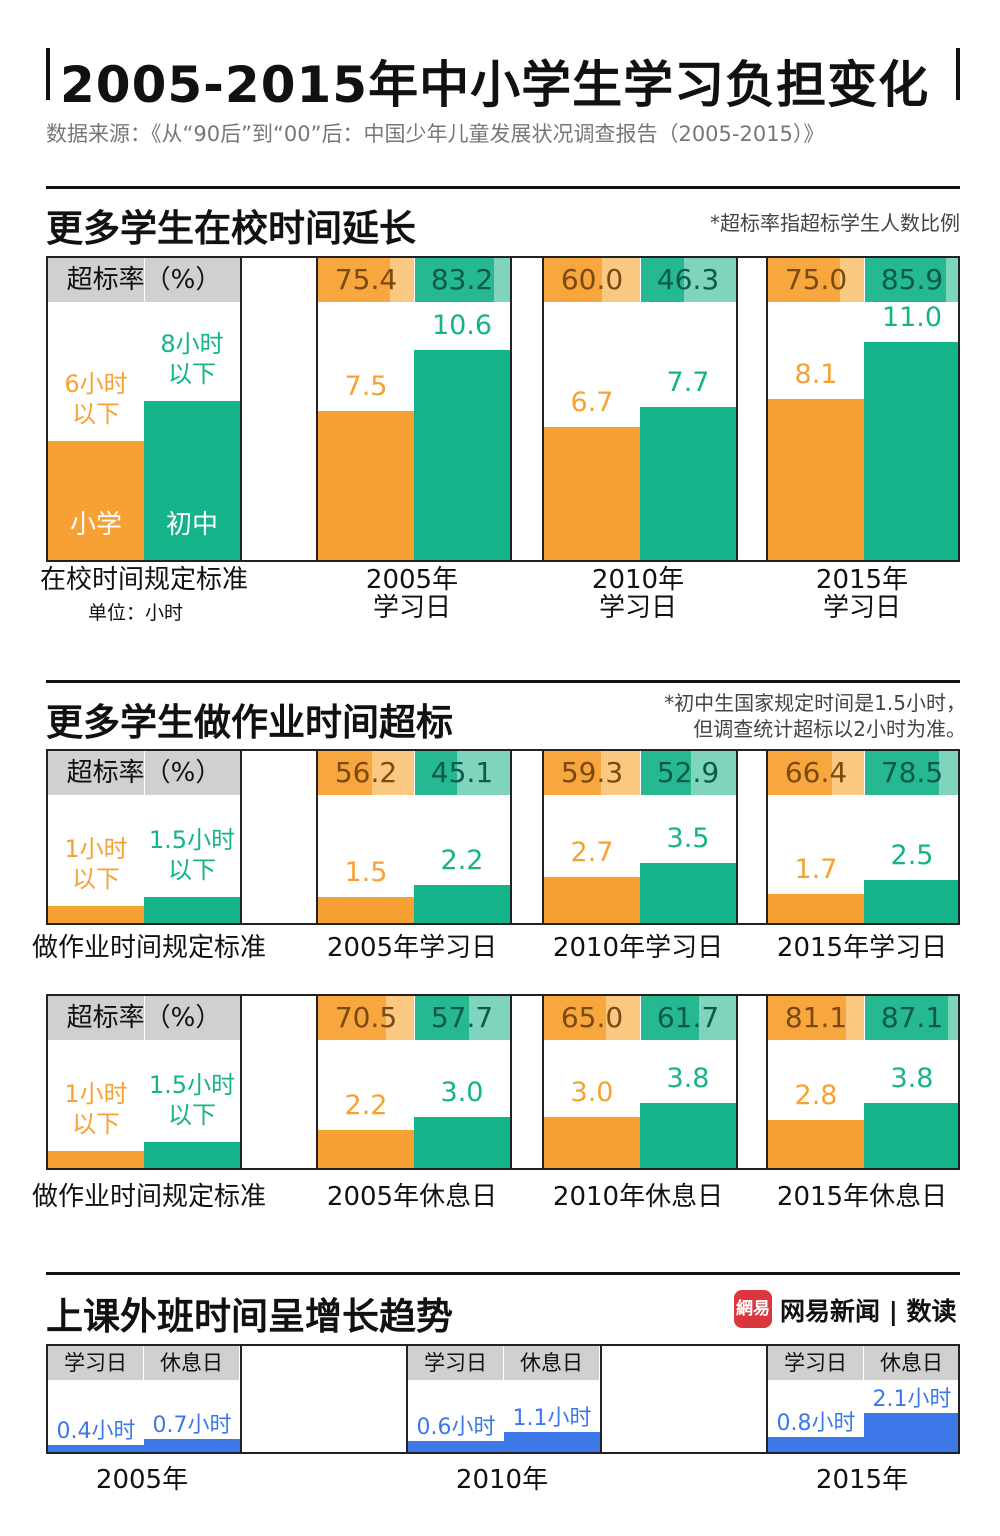  Describe the element at coordinates (816, 1424) in the screenshot. I see `blue-value-2-0: 0.8小时` at that location.